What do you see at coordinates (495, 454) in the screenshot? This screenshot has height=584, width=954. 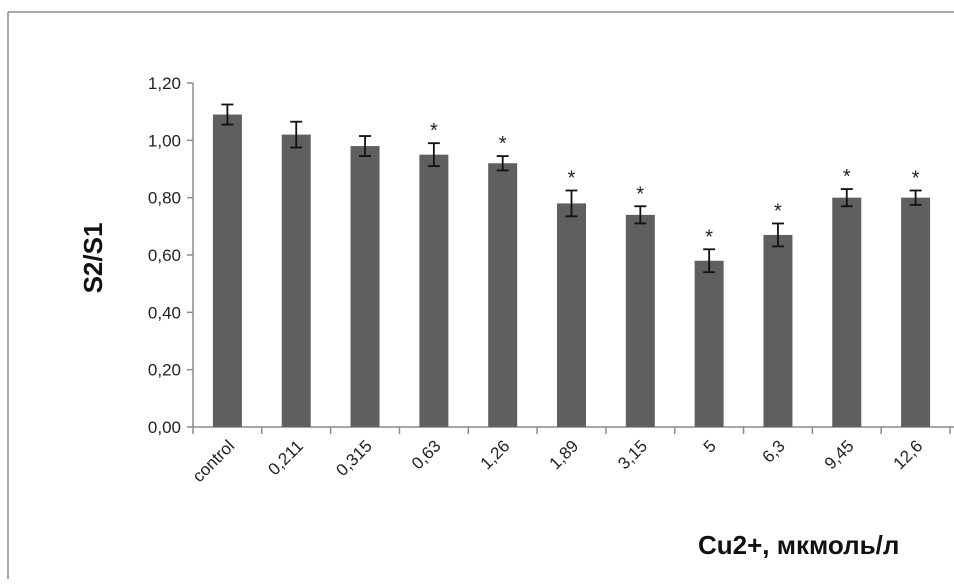 I see `x-tick-label: 1,26` at bounding box center [495, 454].